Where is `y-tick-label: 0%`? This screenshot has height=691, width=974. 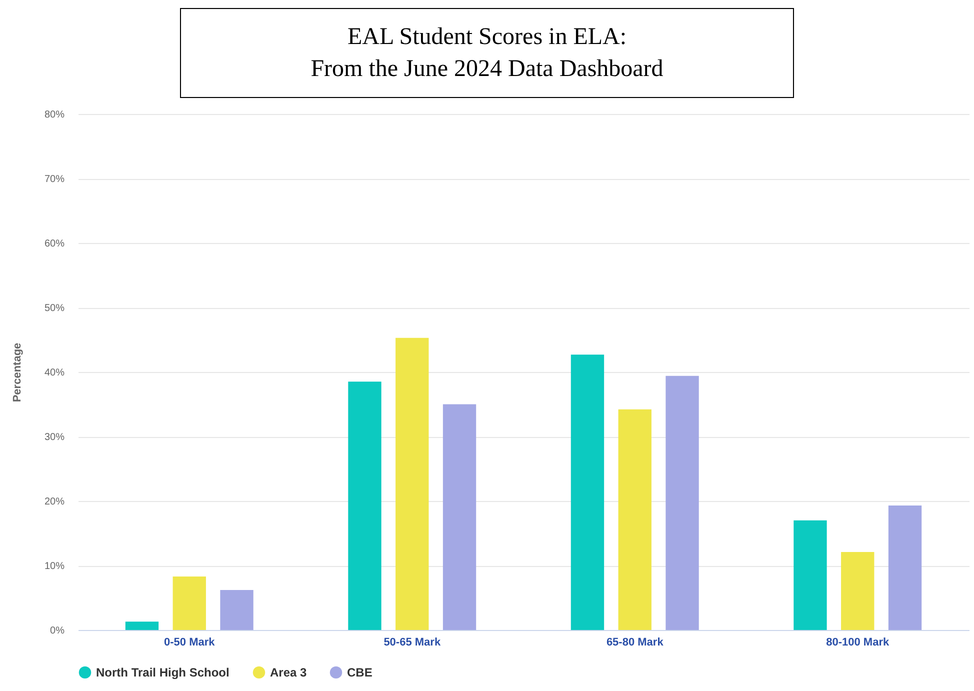
y-tick-label: 0% is located at coordinates (57, 631).